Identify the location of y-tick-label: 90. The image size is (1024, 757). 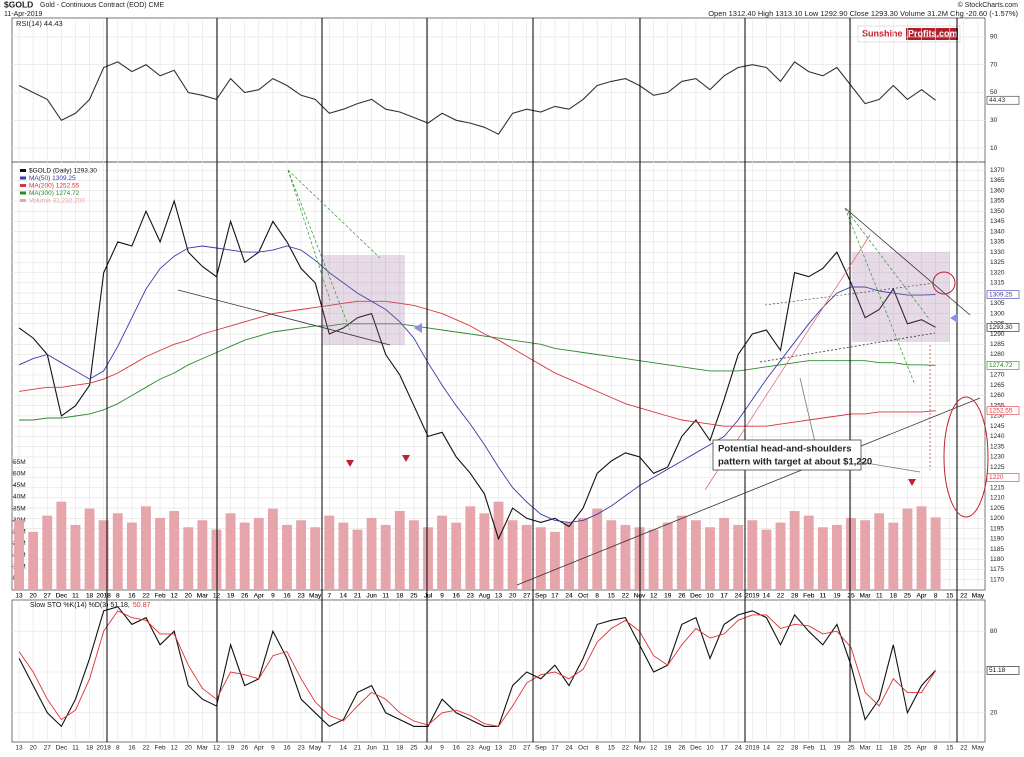
(994, 37).